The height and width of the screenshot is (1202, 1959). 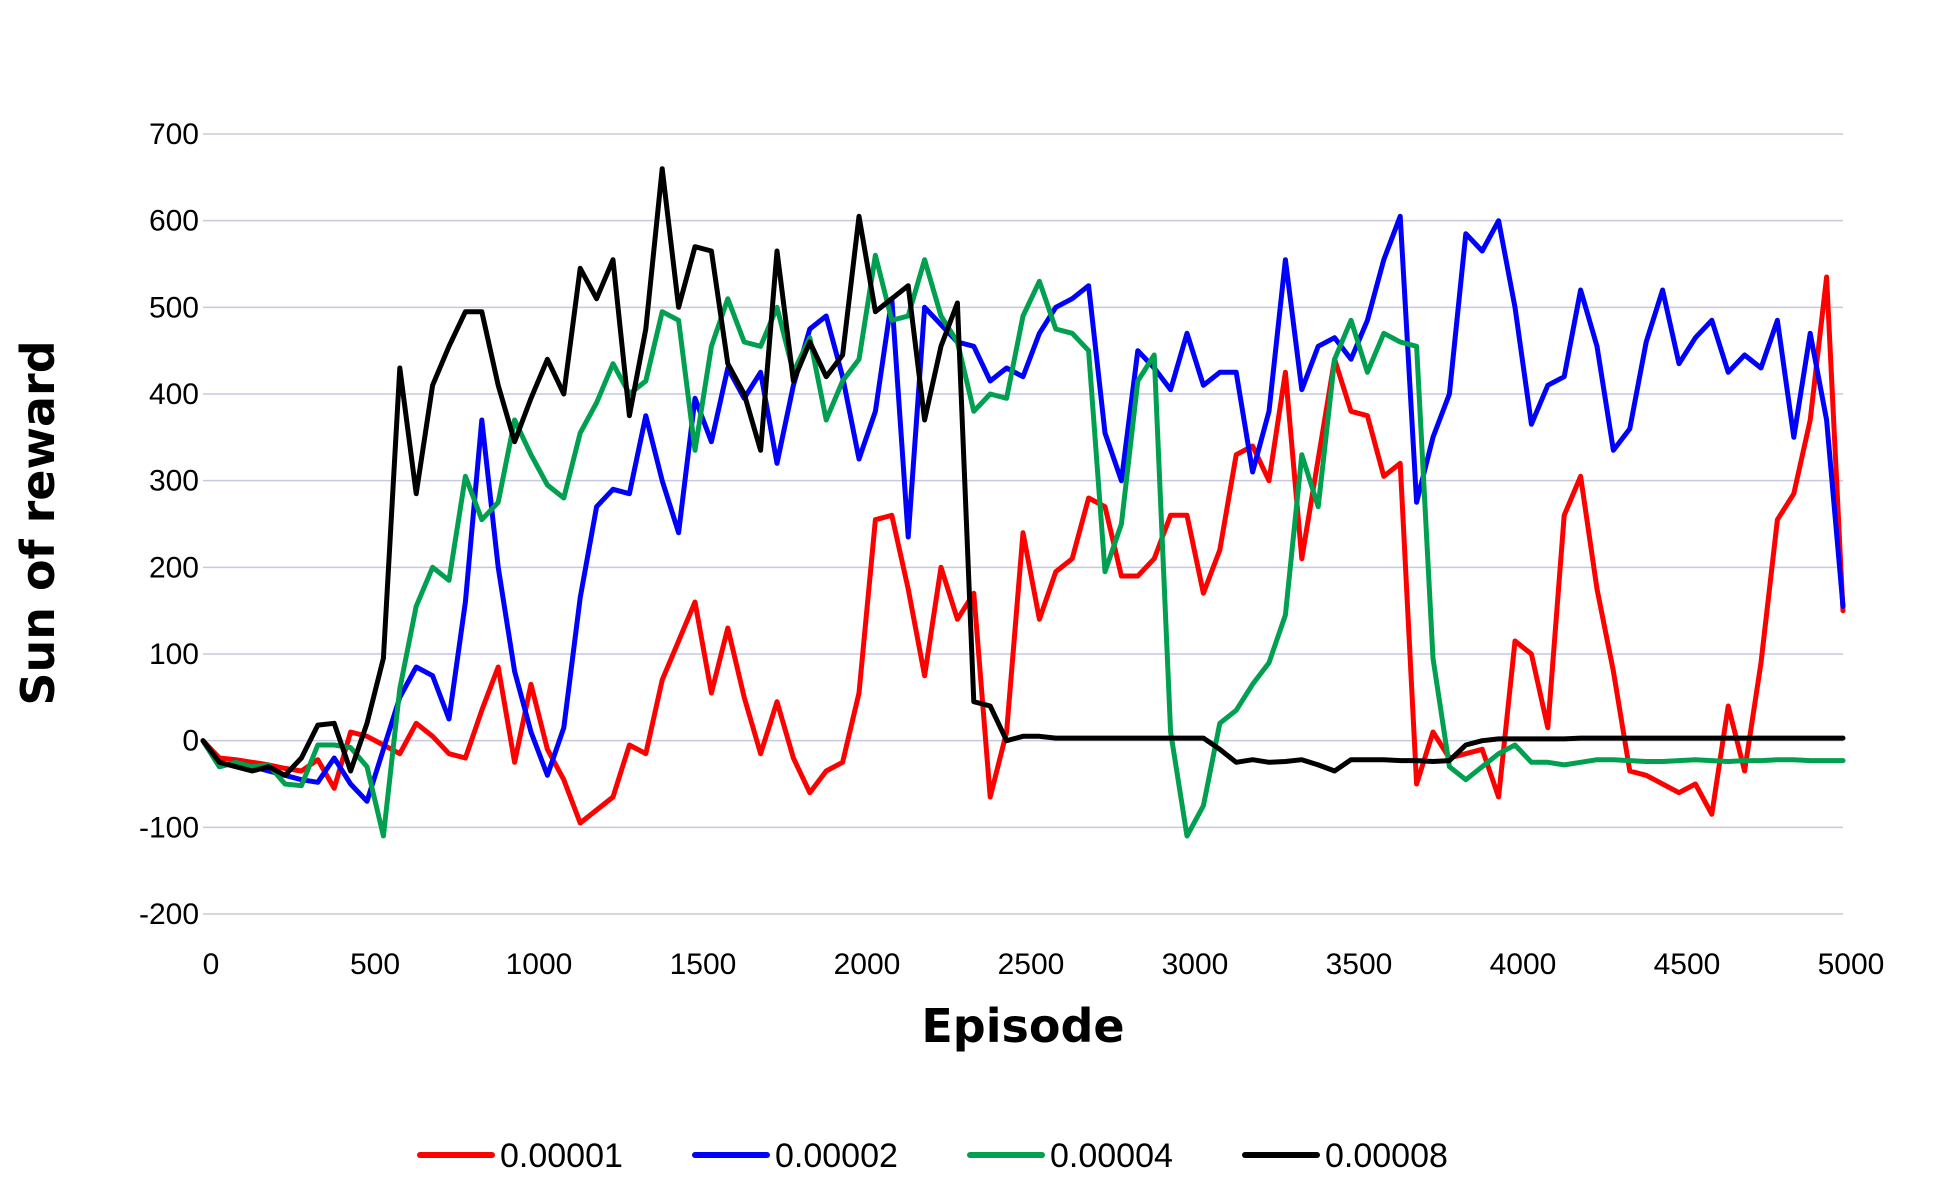 What do you see at coordinates (38, 522) in the screenshot?
I see `y-axis-title: Sun of reward` at bounding box center [38, 522].